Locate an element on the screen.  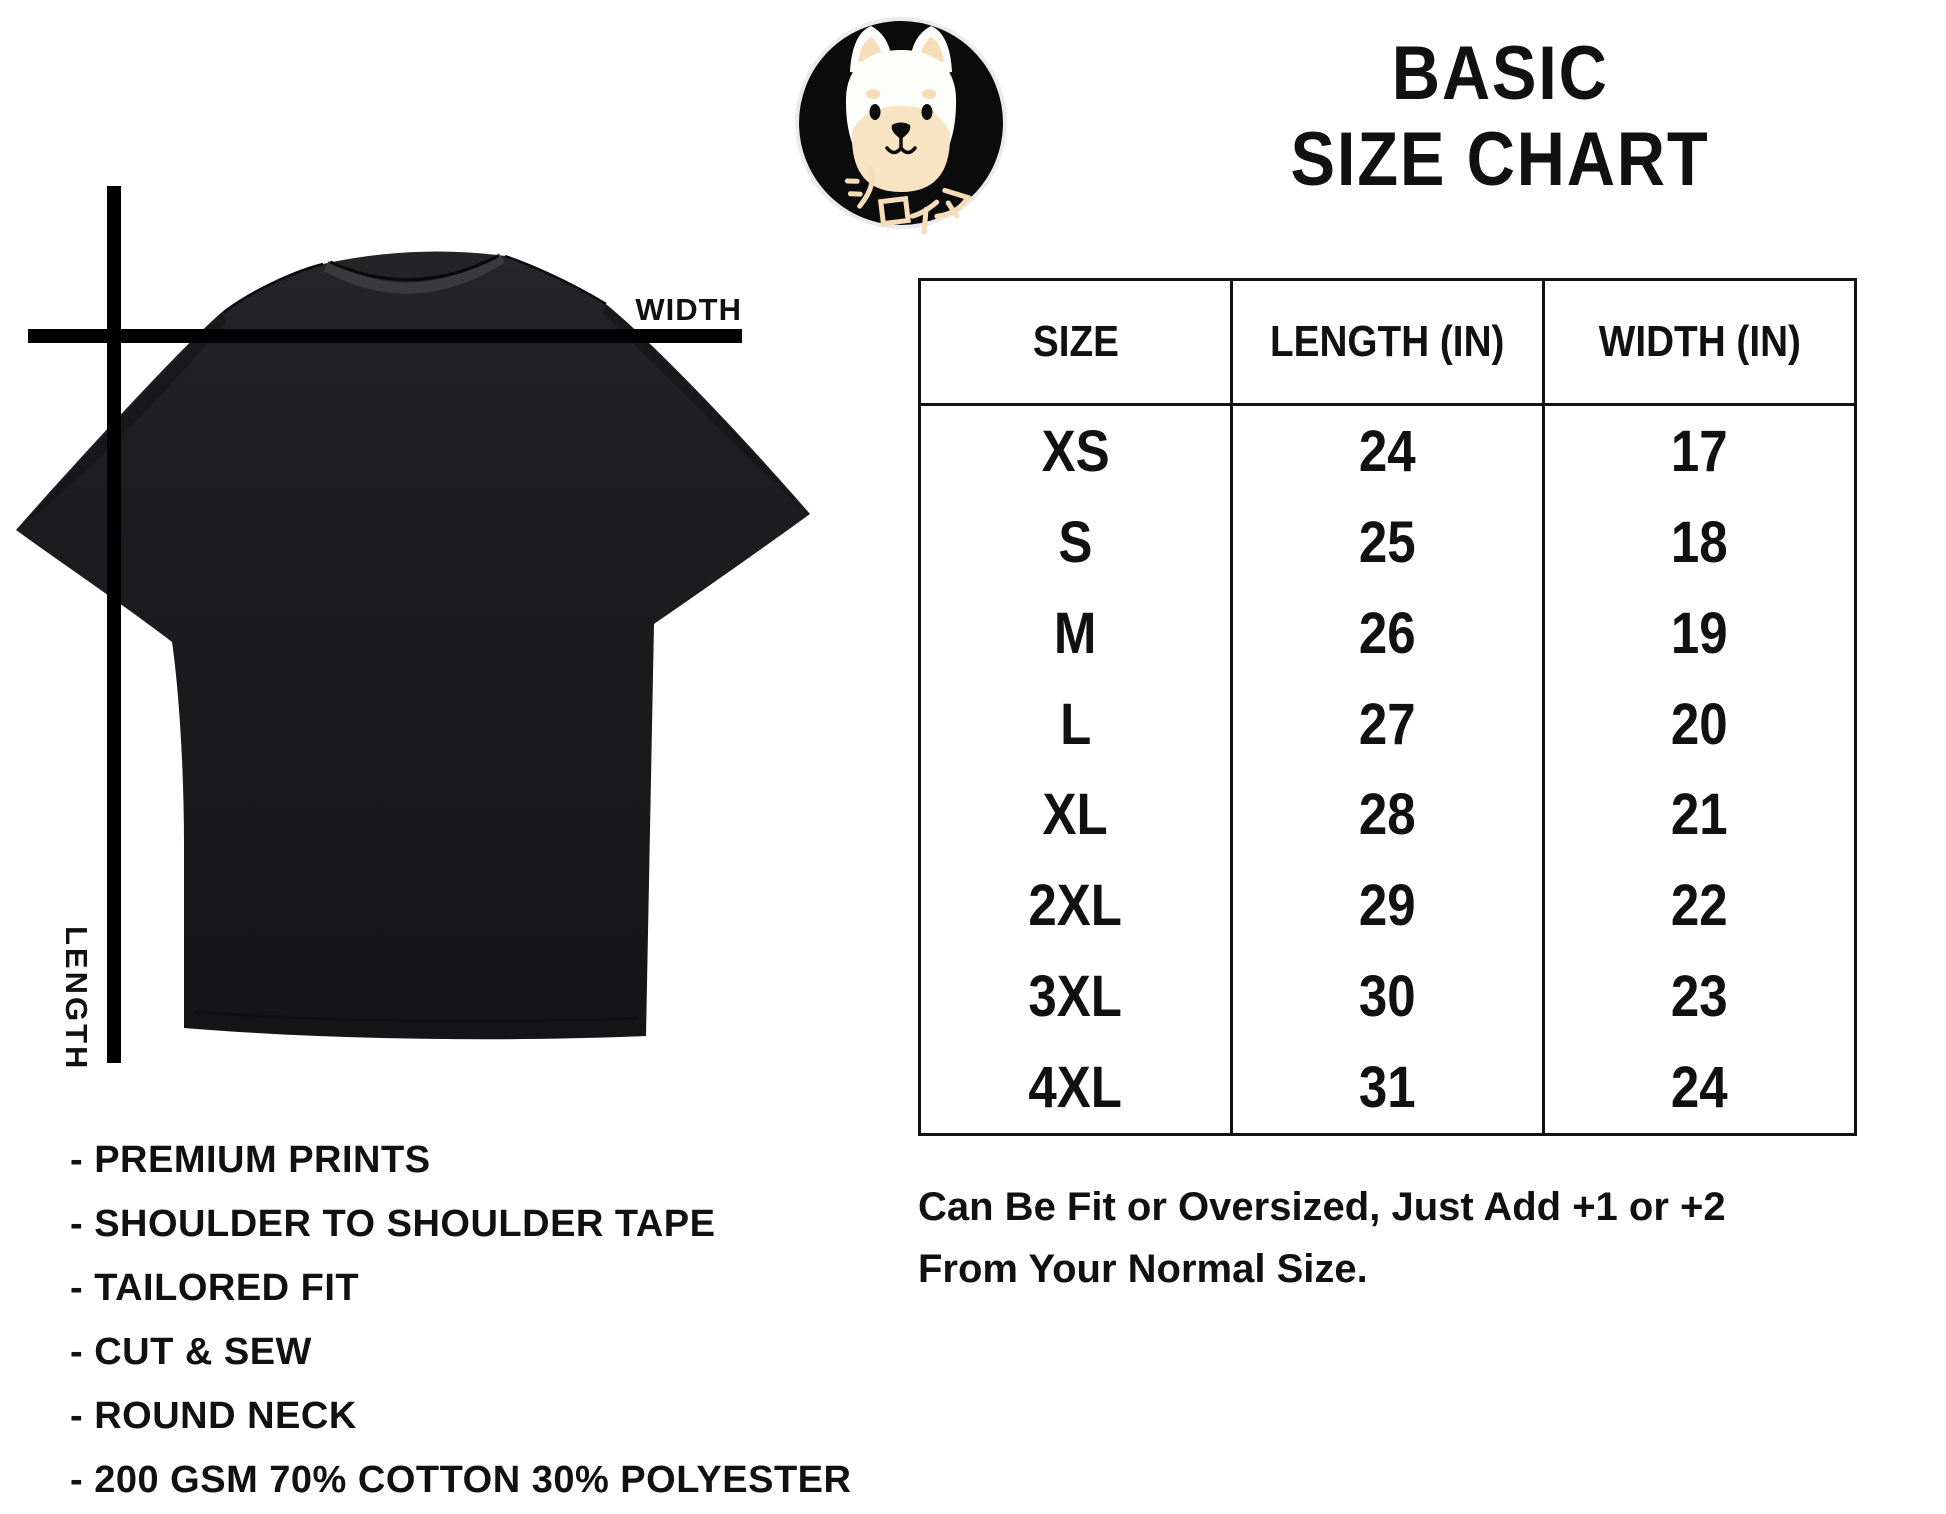
col-header-length: LENGTH (IN) is located at coordinates (1389, 342).